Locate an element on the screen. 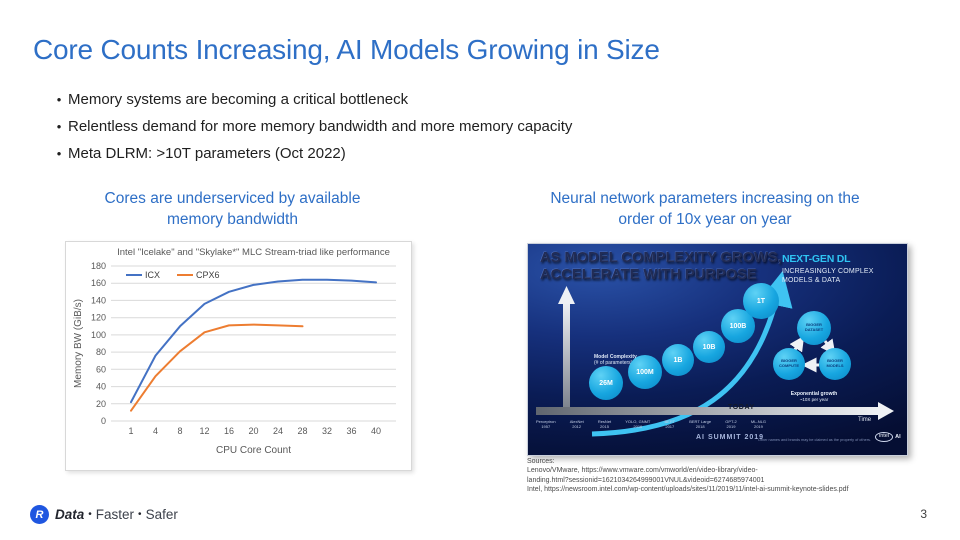  svg-text: ICX is located at coordinates (152, 275).